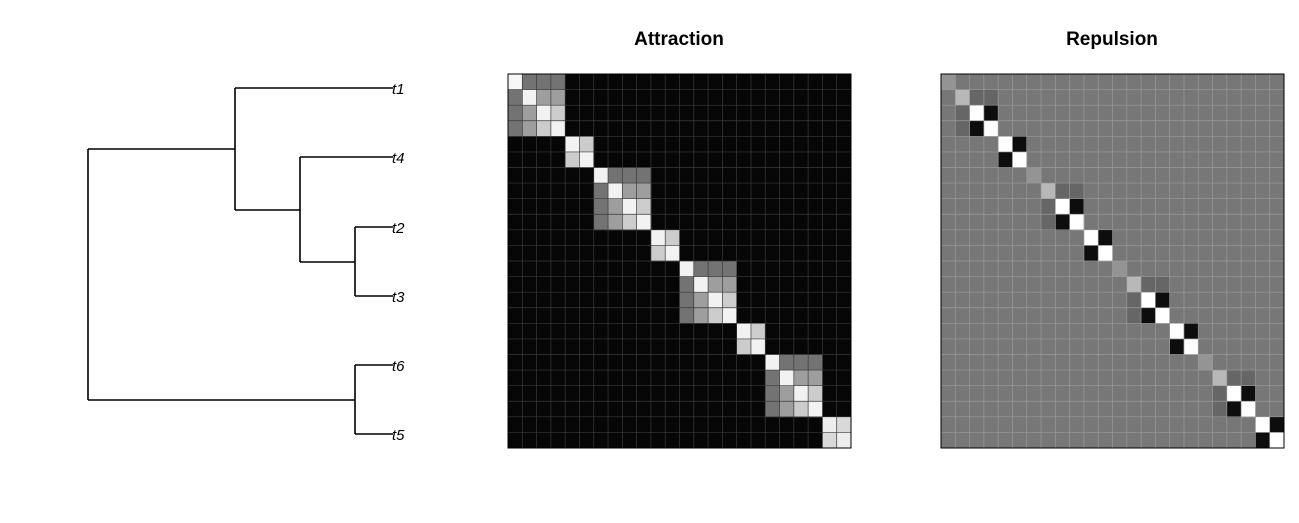 The height and width of the screenshot is (523, 1299). Describe the element at coordinates (679, 39) in the screenshot. I see `attraction-title: Attraction` at that location.